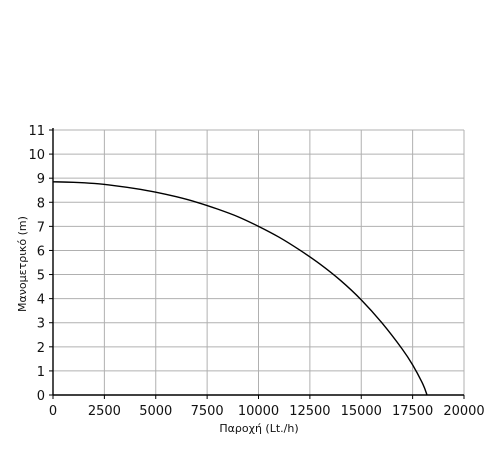 The image size is (500, 476). I want to click on y-tick-label: 9, so click(41, 179).